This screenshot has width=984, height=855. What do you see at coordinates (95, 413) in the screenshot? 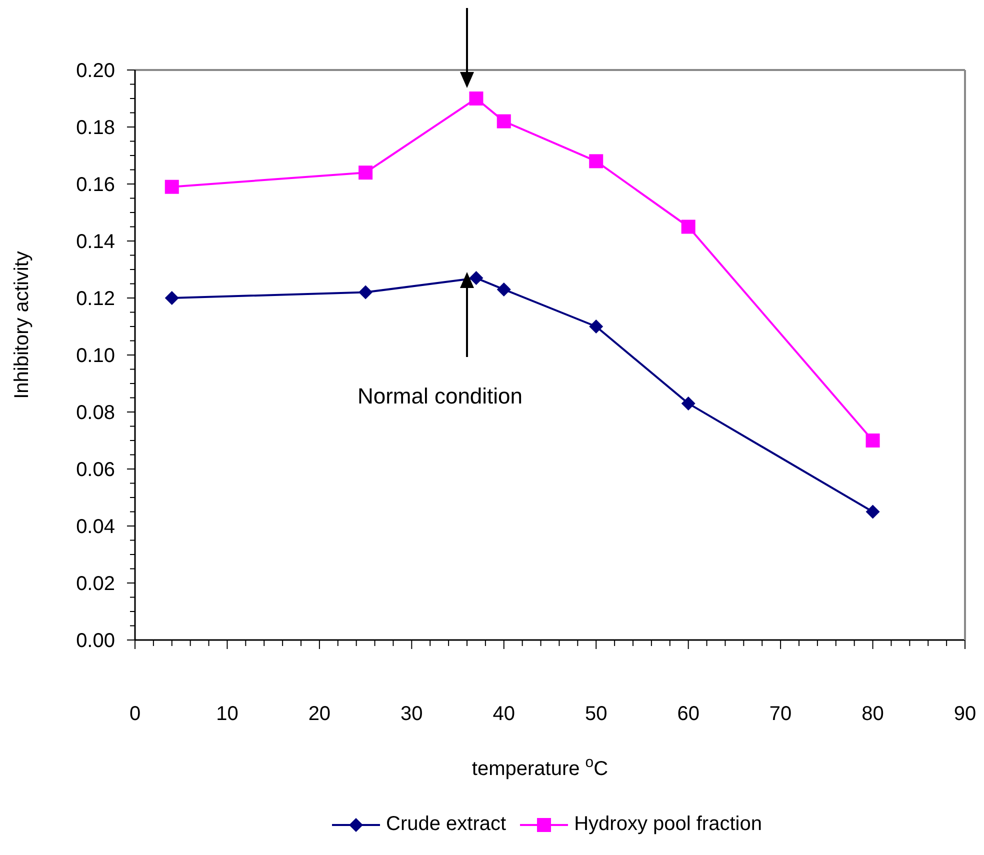
I see `y-tick-label: 0.08` at bounding box center [95, 413].